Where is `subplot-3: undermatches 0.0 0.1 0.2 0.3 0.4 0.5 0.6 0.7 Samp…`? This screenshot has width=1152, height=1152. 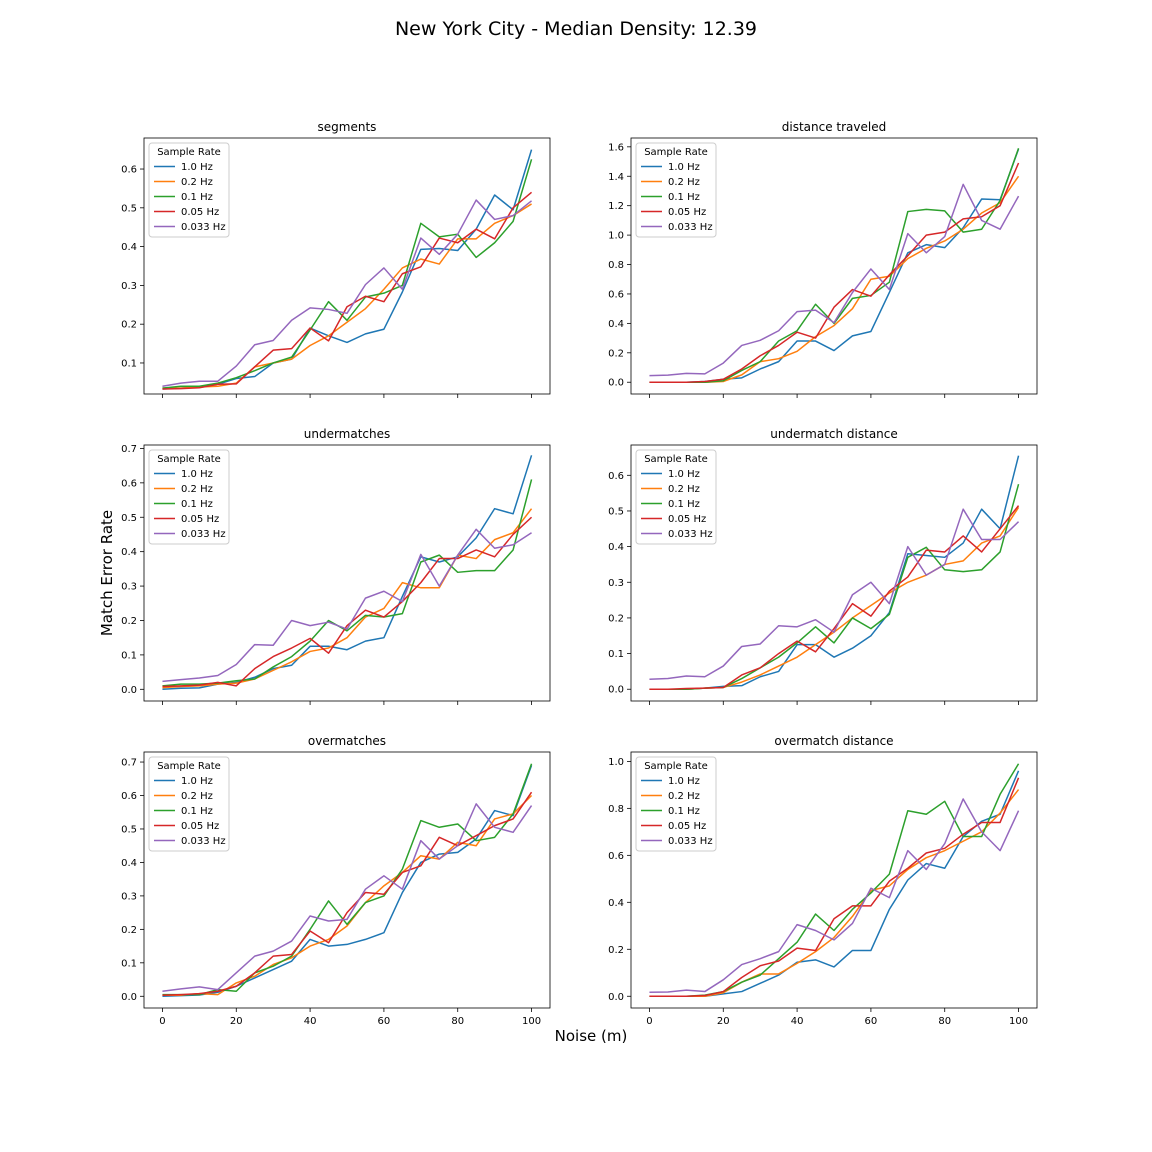
subplot-3: undermatches 0.0 0.1 0.2 0.3 0.4 0.5 0.6 0.7 Samp… is located at coordinates (336, 566).